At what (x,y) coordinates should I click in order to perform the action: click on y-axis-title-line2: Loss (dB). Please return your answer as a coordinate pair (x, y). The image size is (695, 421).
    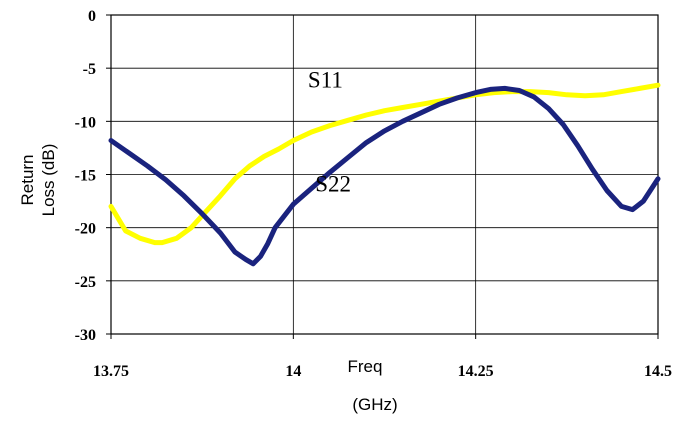
    Looking at the image, I should click on (48, 180).